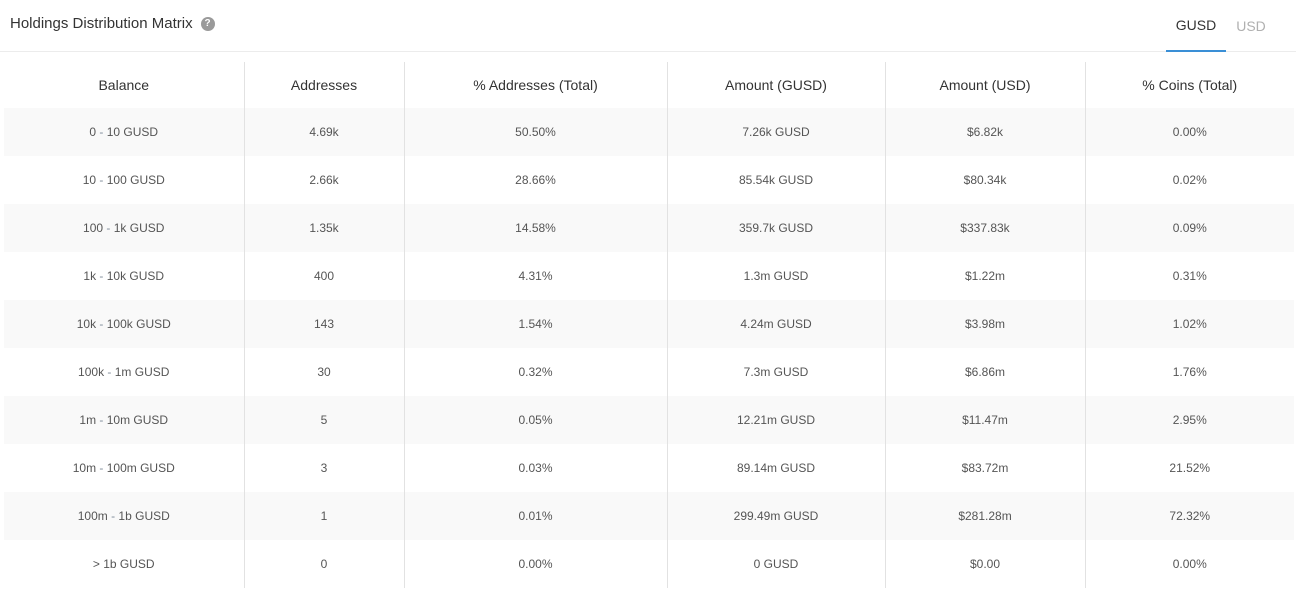 Image resolution: width=1296 pixels, height=598 pixels. What do you see at coordinates (324, 132) in the screenshot?
I see `addresses-cell: 4.69k` at bounding box center [324, 132].